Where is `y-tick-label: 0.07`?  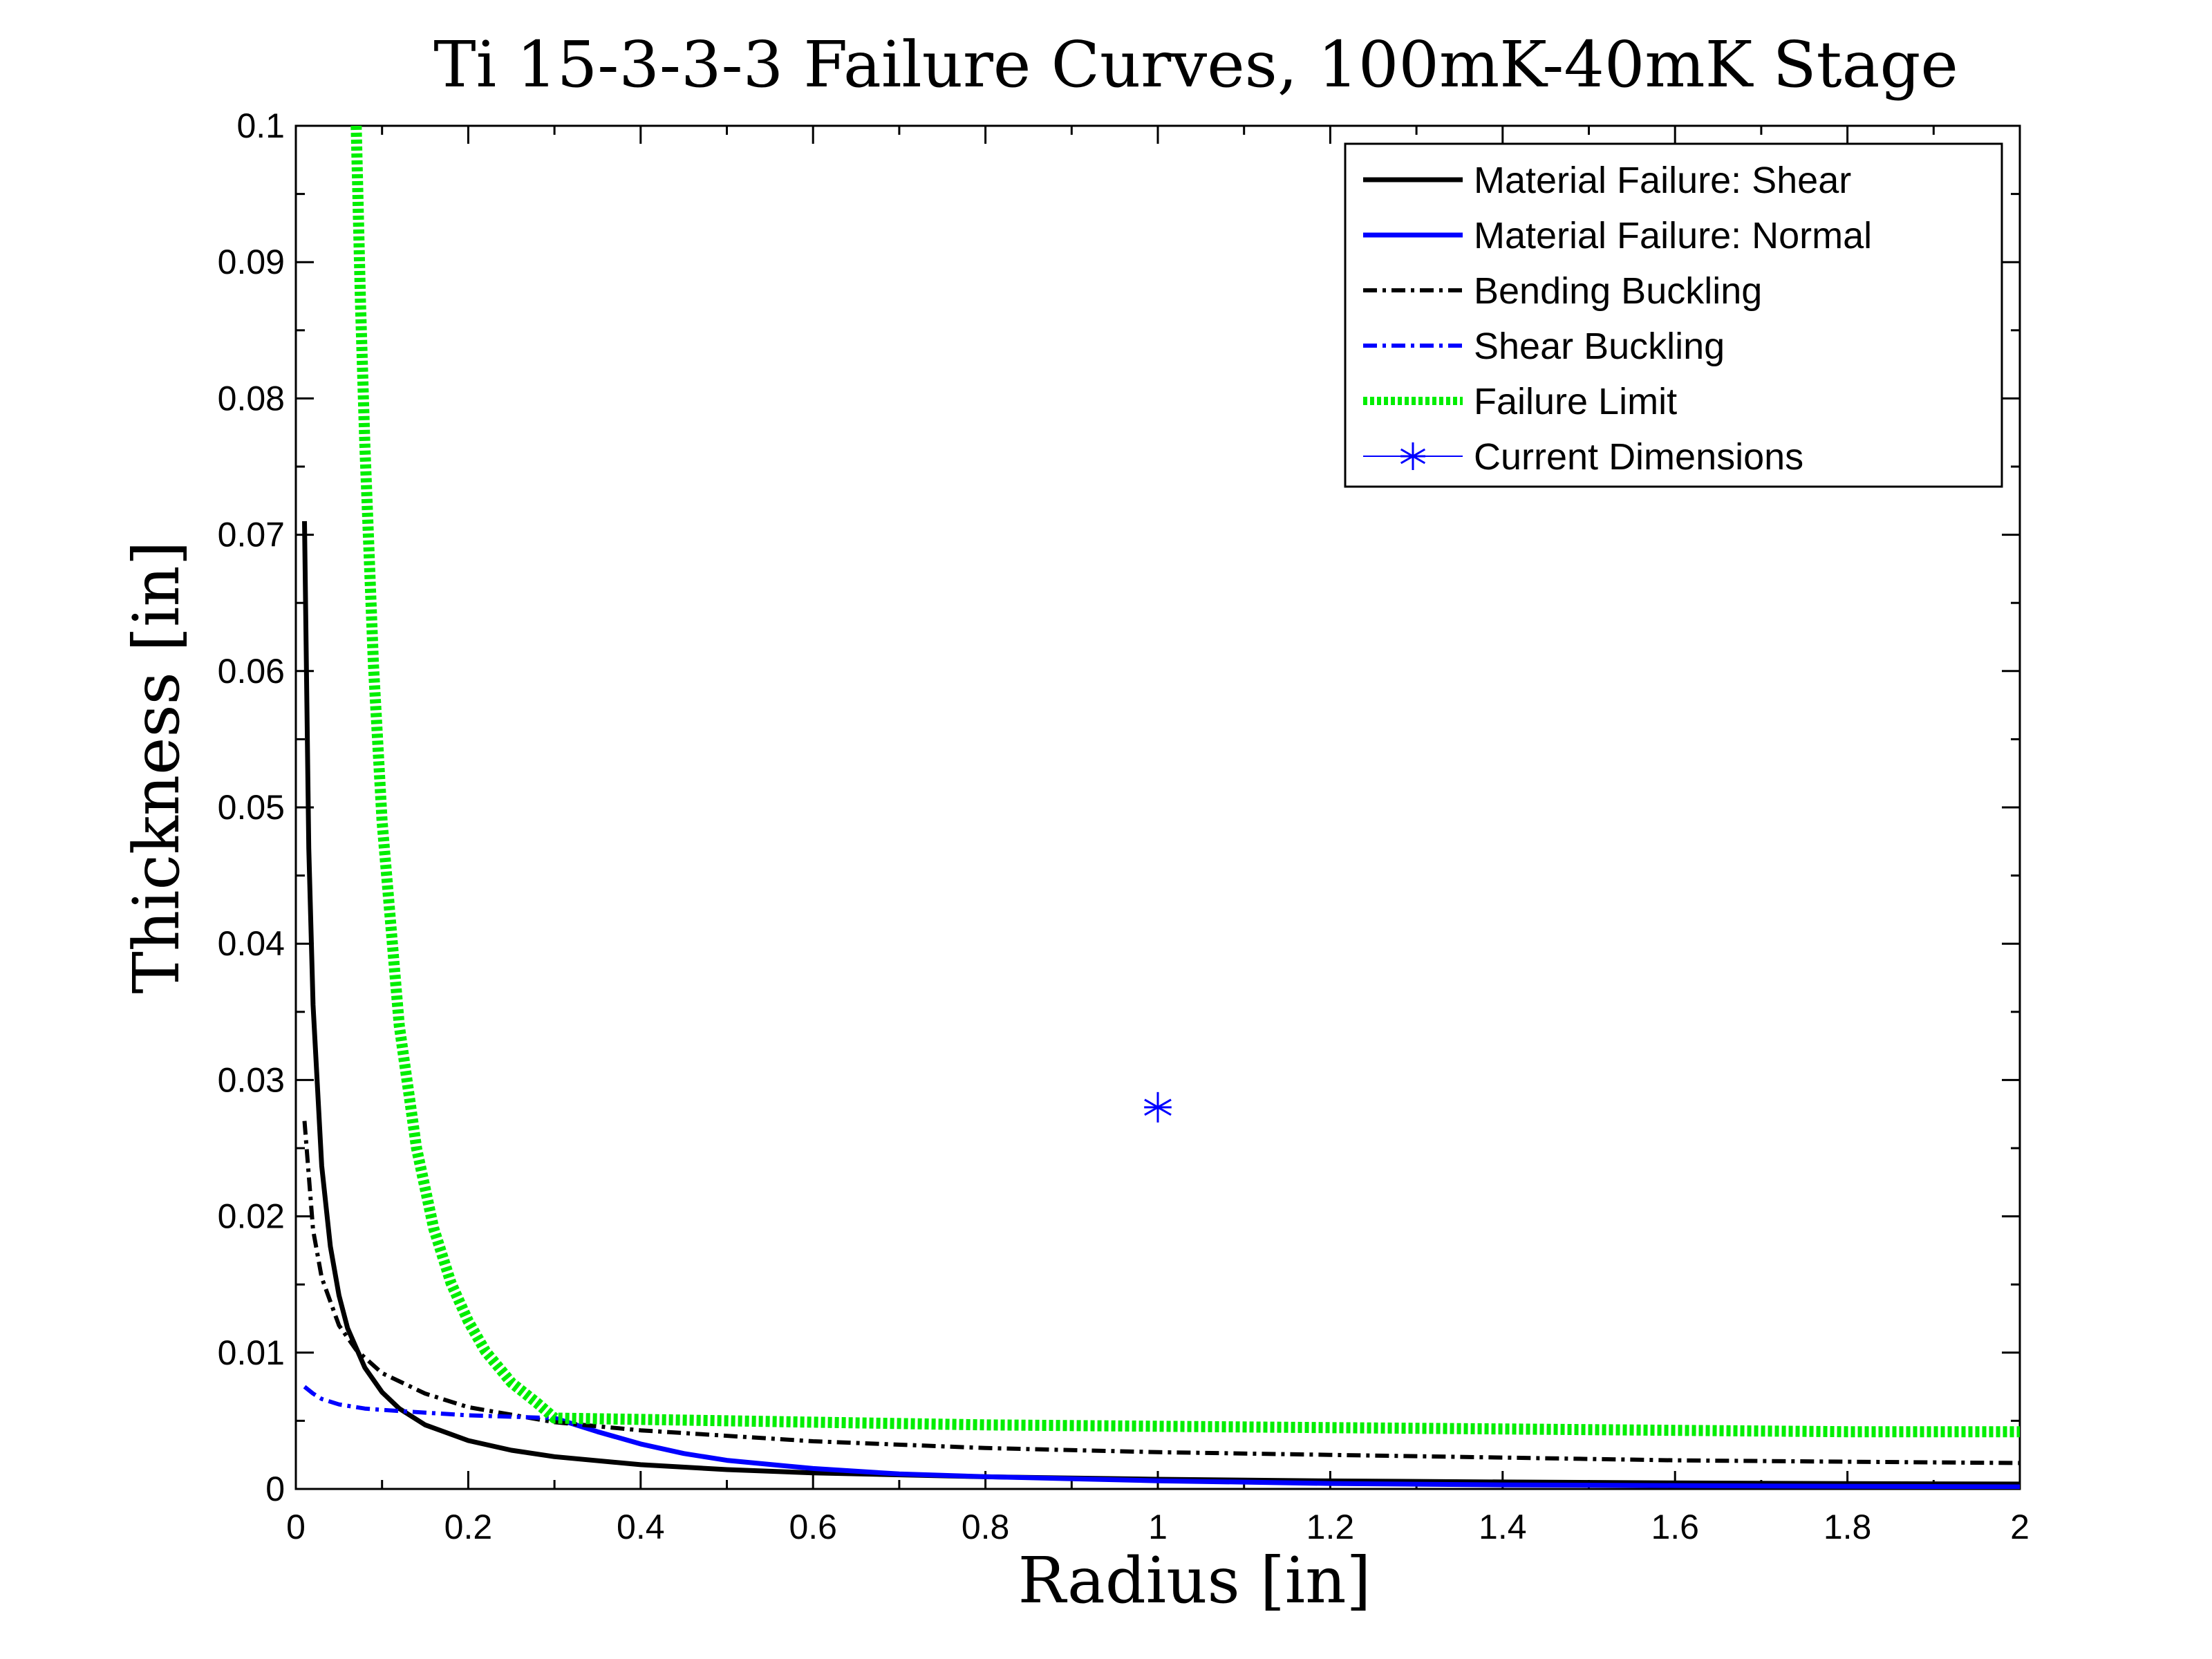 y-tick-label: 0.07 is located at coordinates (252, 535).